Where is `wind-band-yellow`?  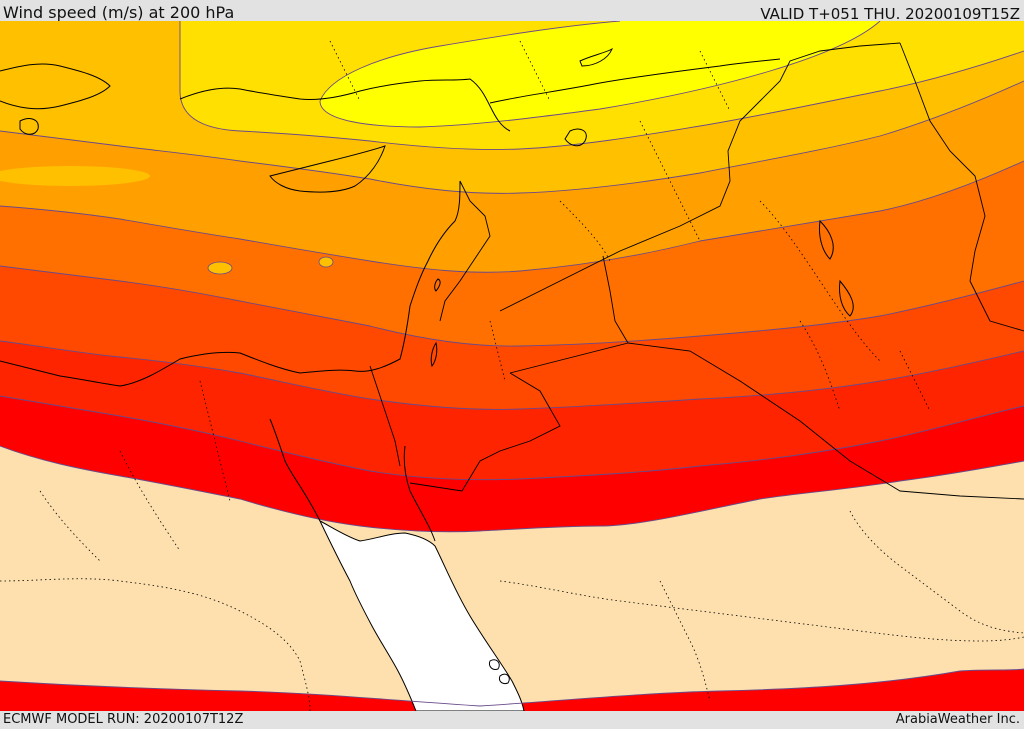 wind-band-yellow is located at coordinates (600, 74).